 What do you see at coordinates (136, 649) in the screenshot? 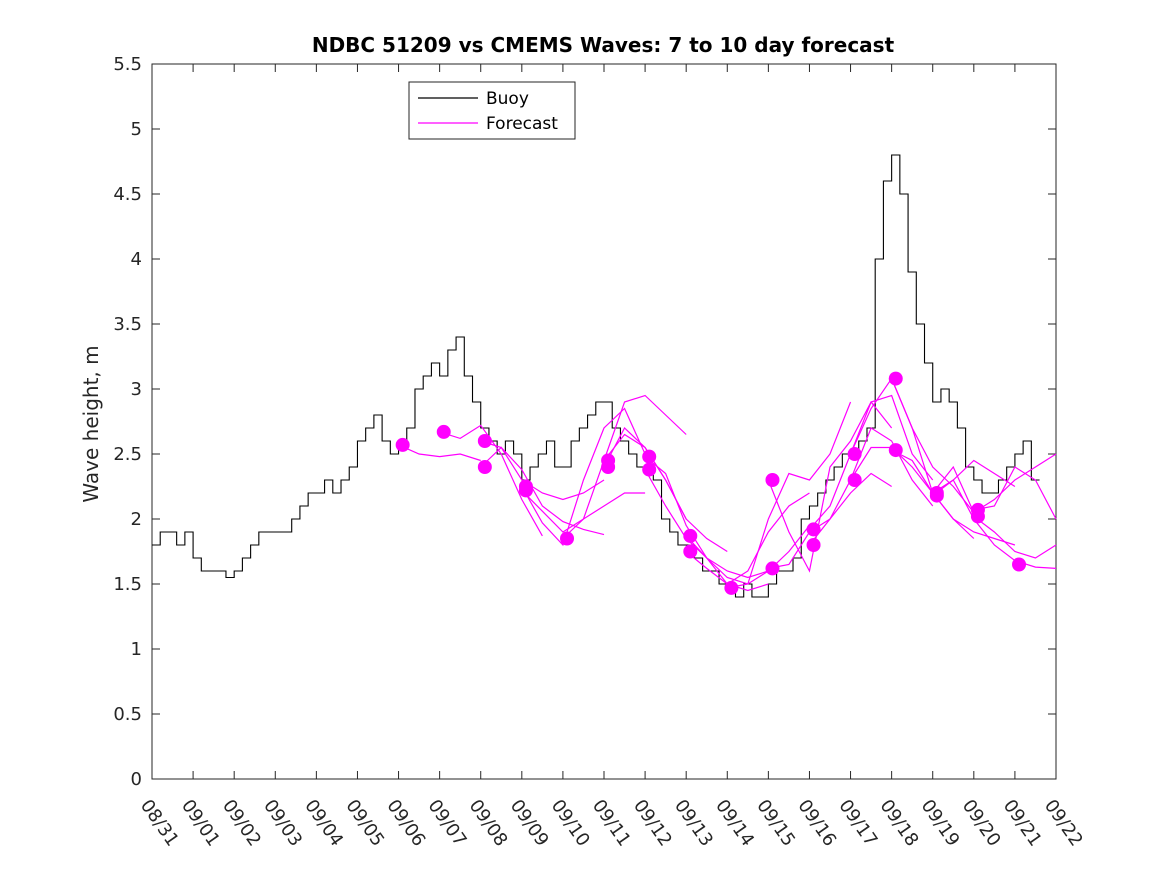
I see `y-tick-label: 1` at bounding box center [136, 649].